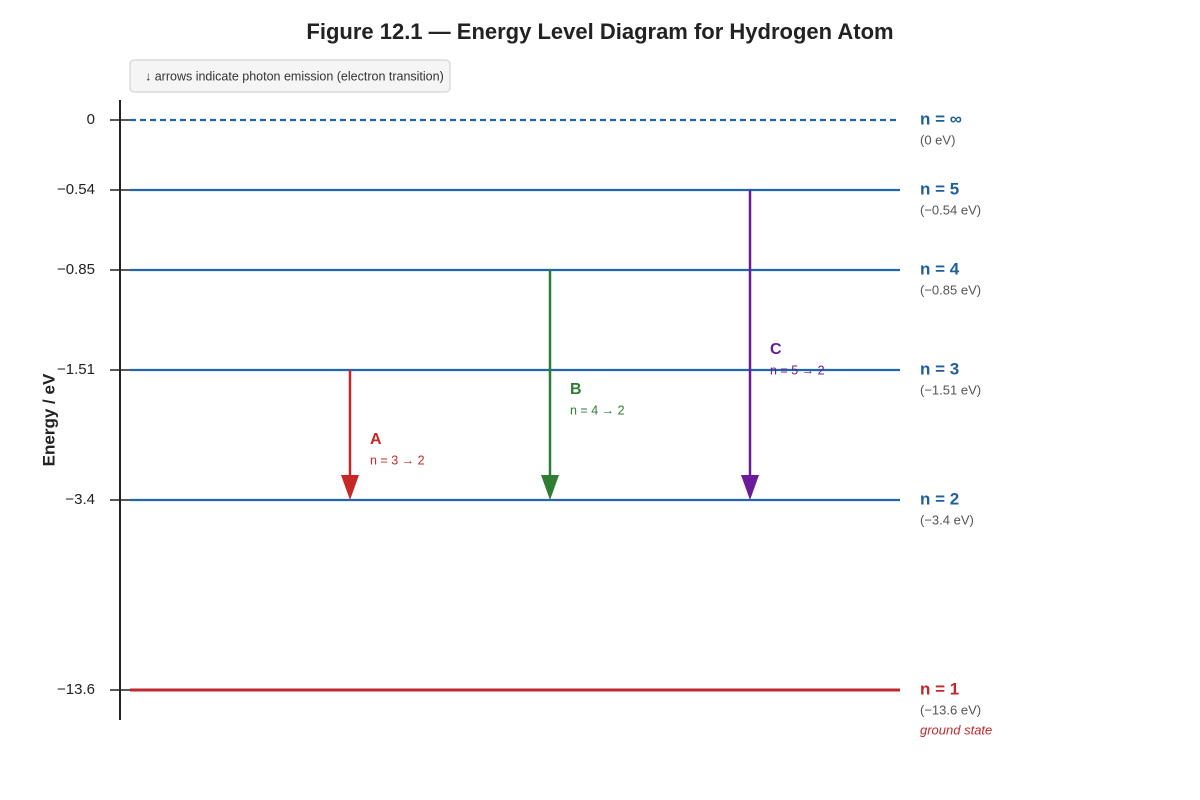 The image size is (1200, 800). Describe the element at coordinates (397, 460) in the screenshot. I see `transition-detail: n = 3 → 2` at that location.